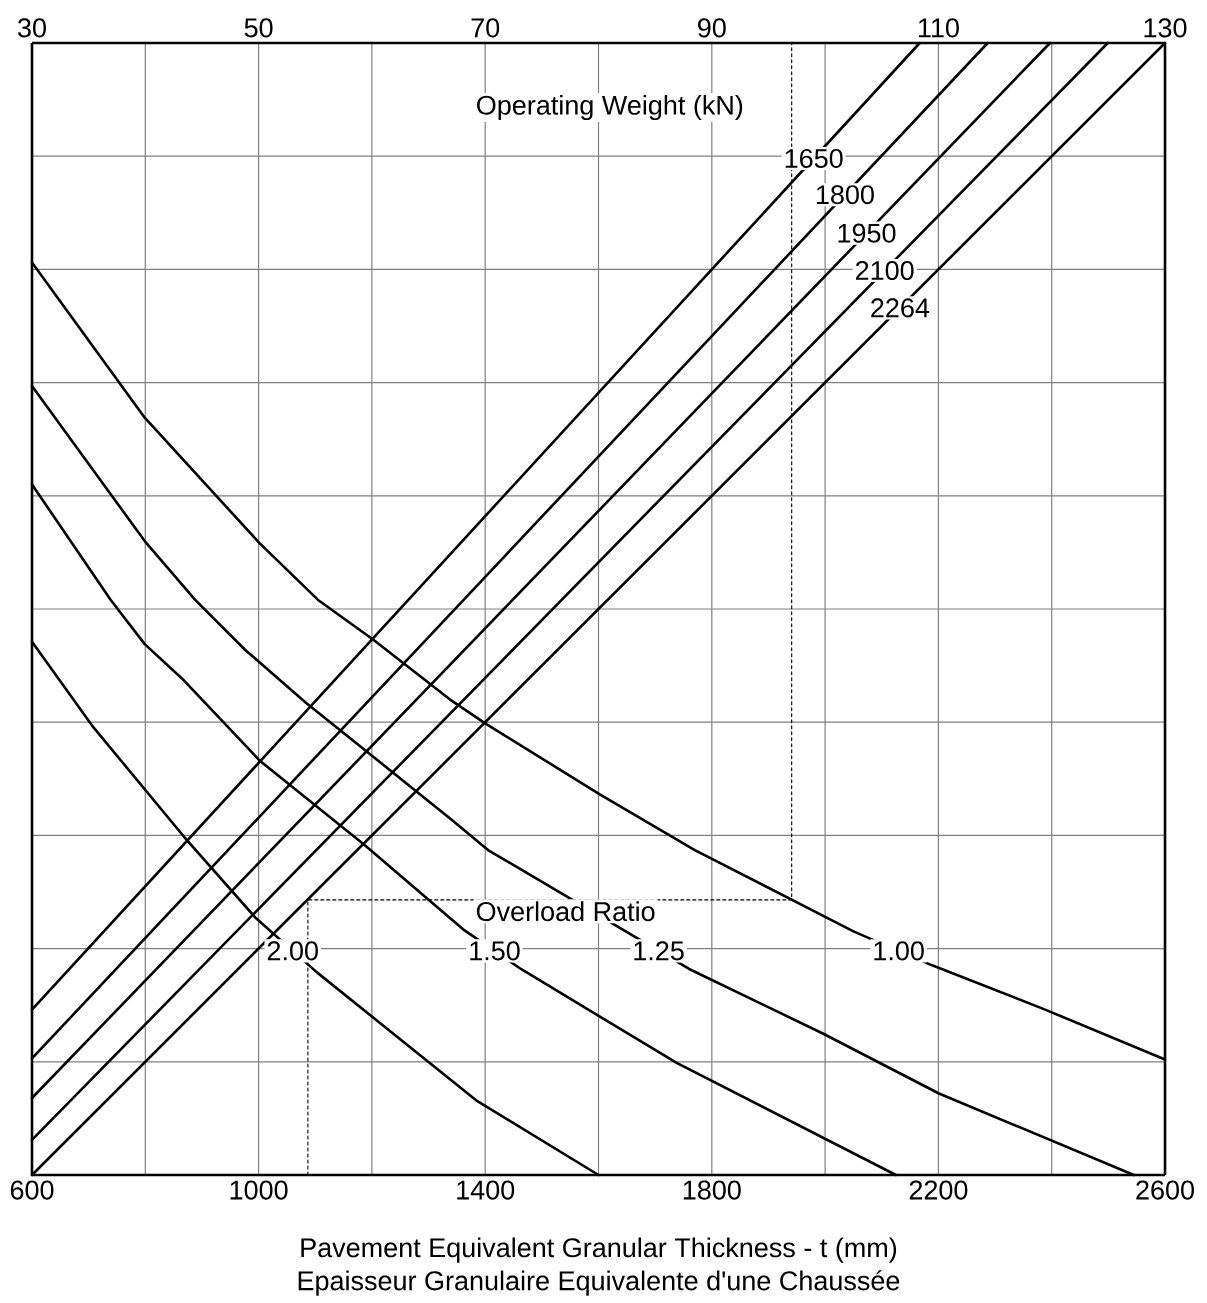 Image resolution: width=1207 pixels, height=1303 pixels. I want to click on annotation: Overload Ratio, so click(565, 911).